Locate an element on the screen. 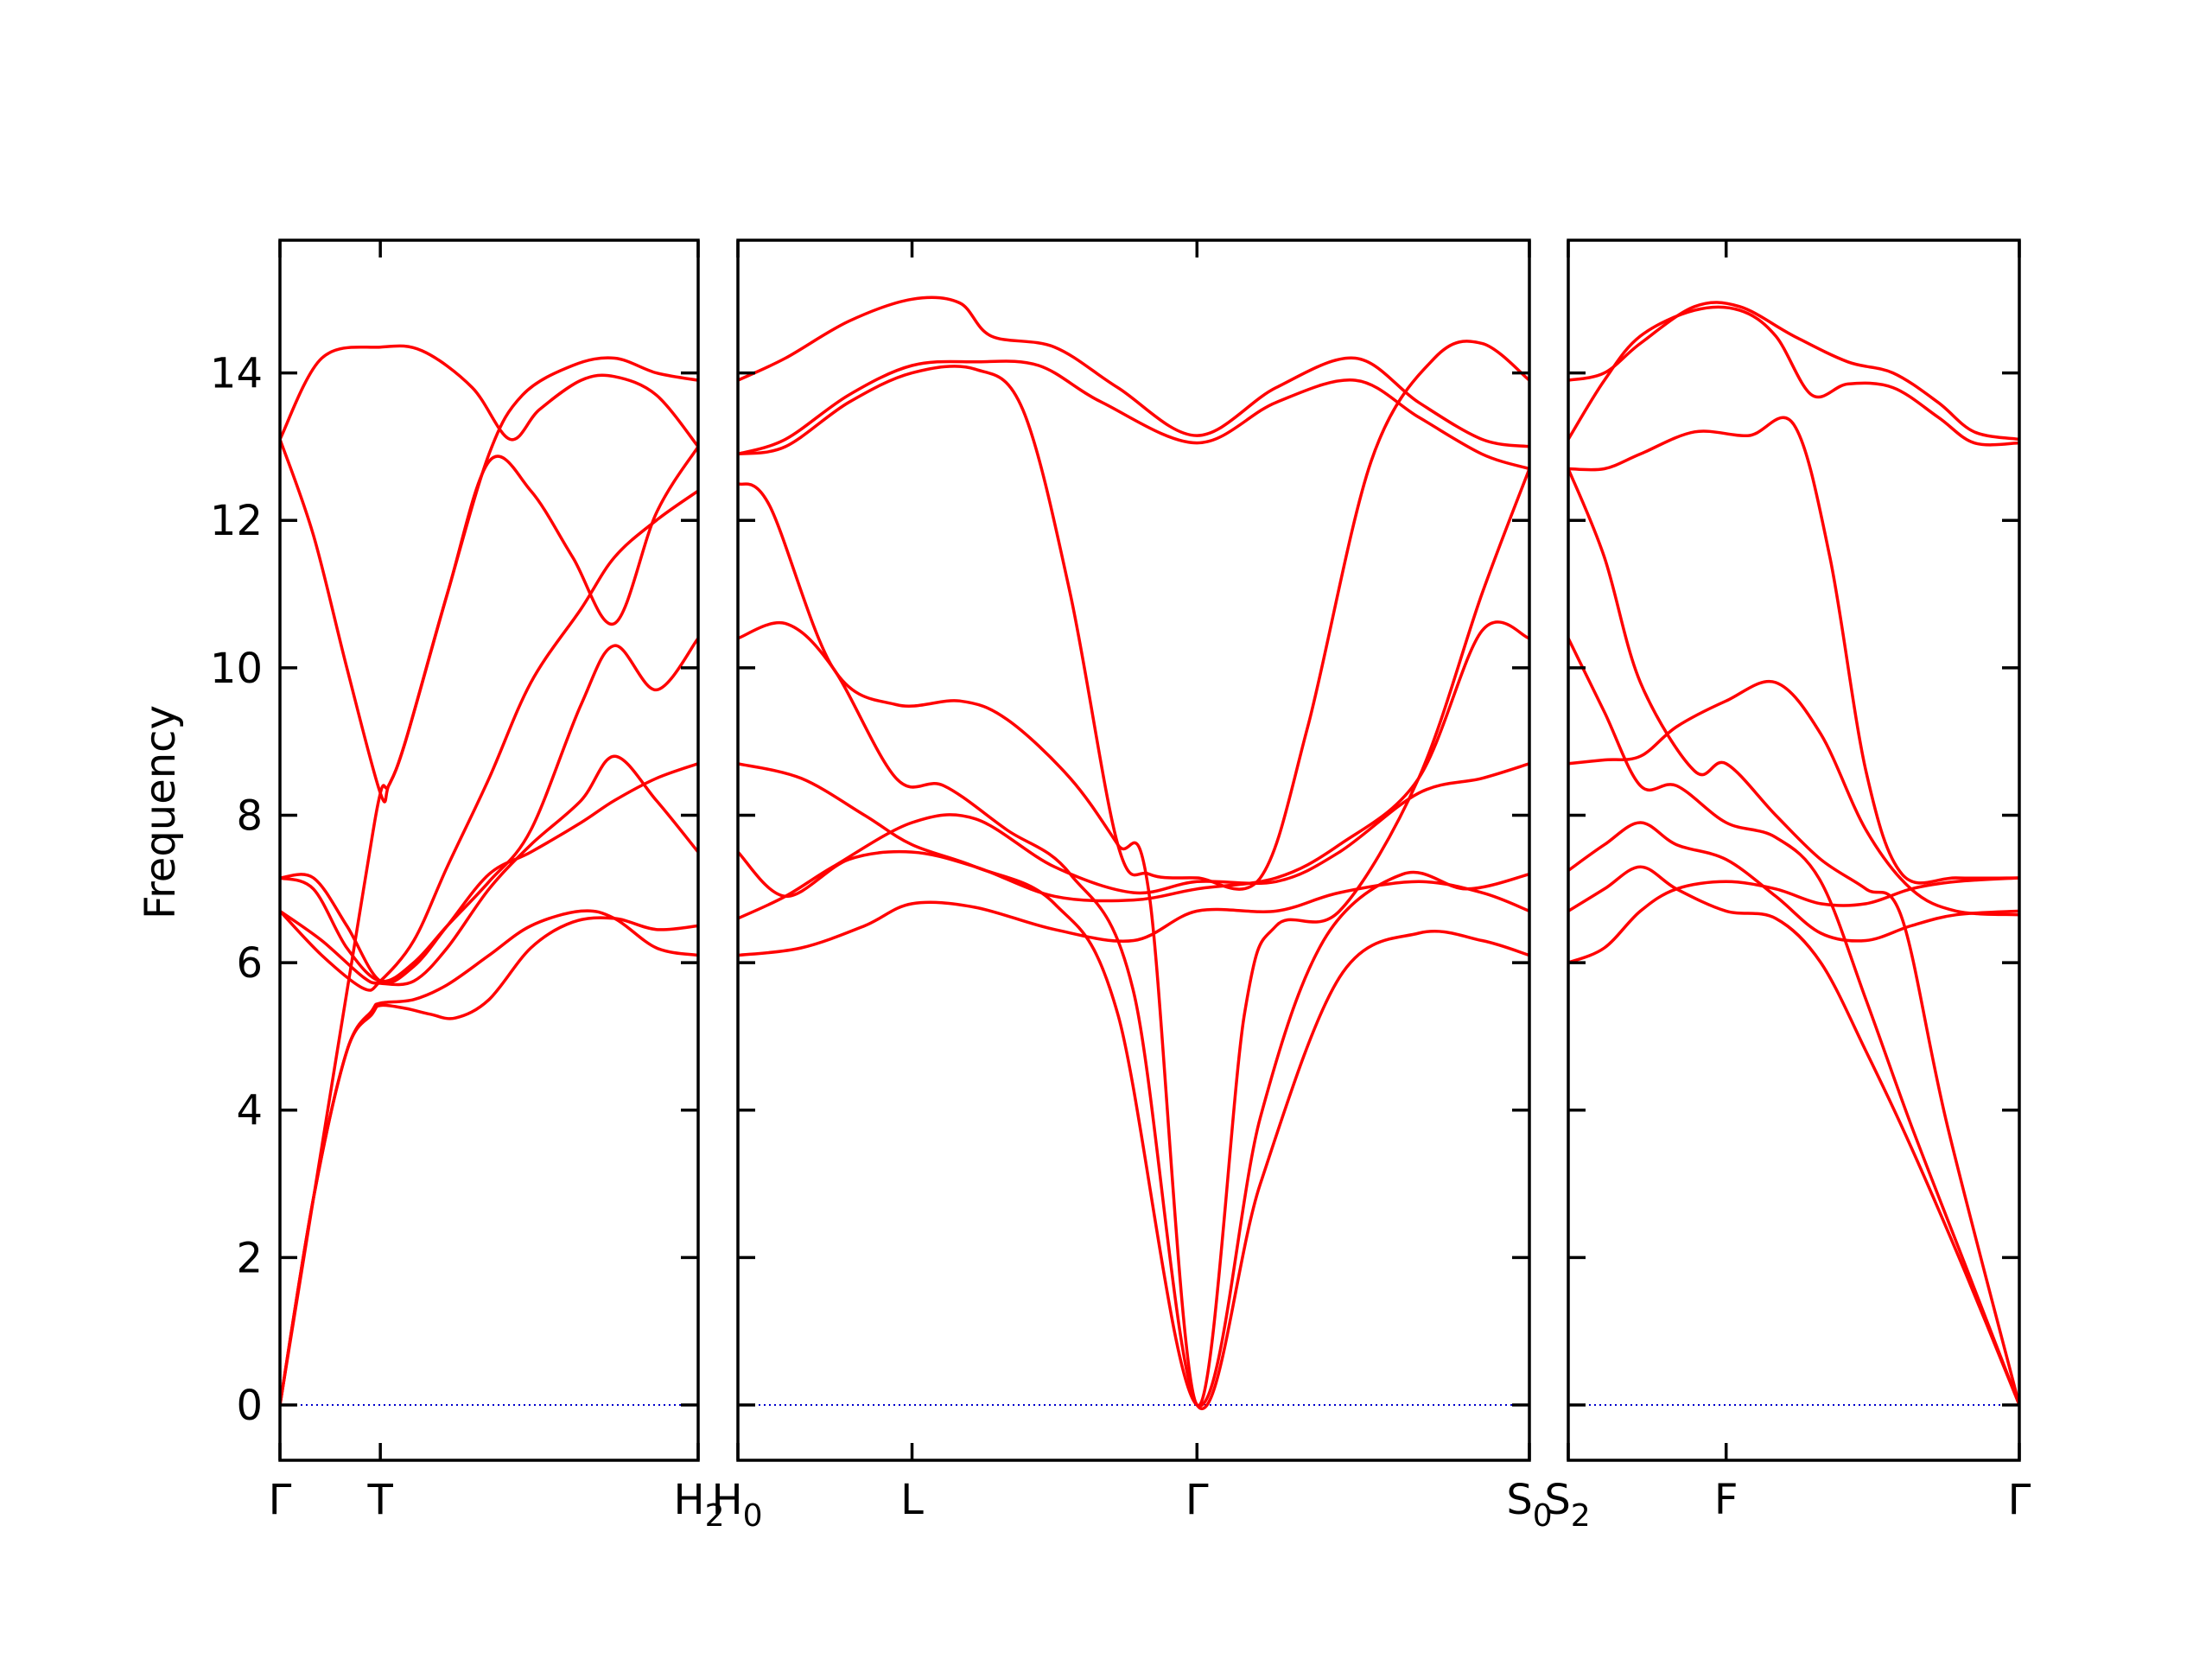 The width and height of the screenshot is (2212, 1659). x-tick-label: F is located at coordinates (1726, 1500).